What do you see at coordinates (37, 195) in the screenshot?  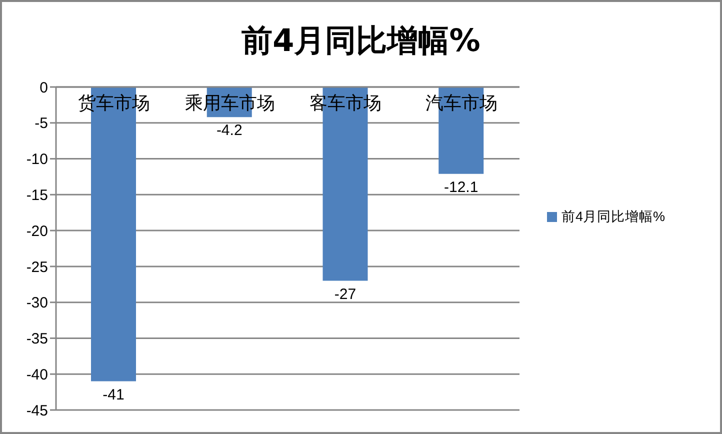 I see `y-tick-label: -15` at bounding box center [37, 195].